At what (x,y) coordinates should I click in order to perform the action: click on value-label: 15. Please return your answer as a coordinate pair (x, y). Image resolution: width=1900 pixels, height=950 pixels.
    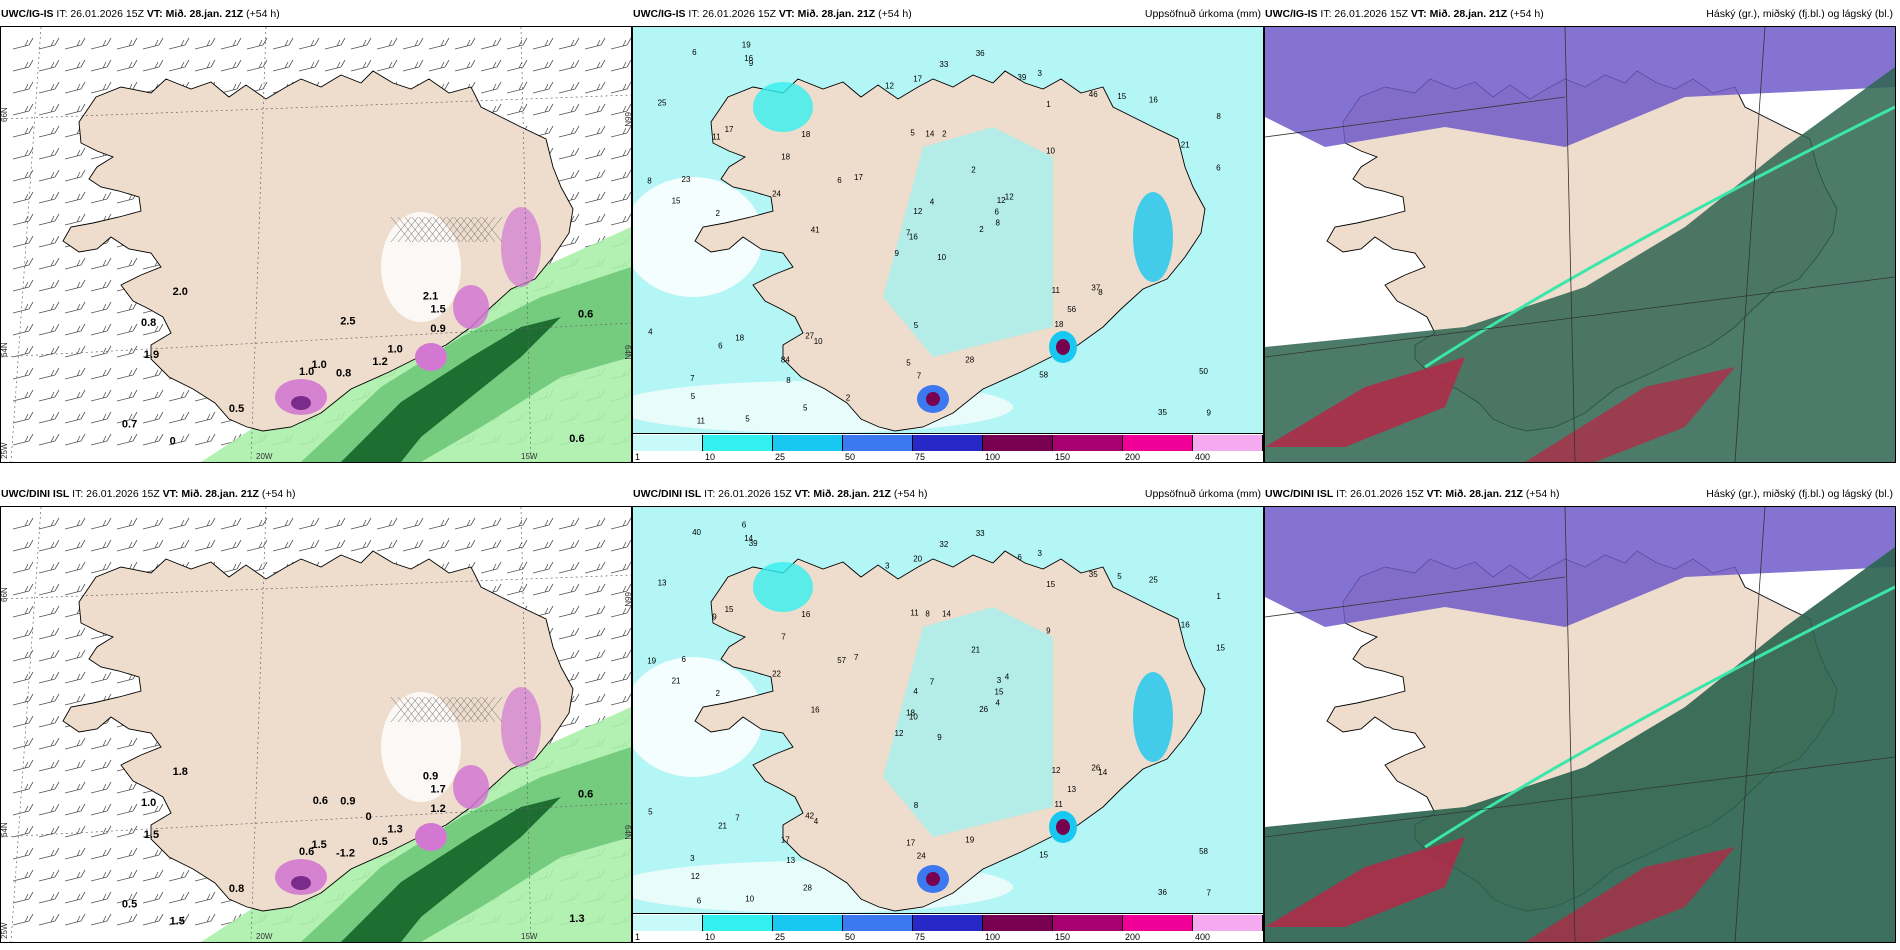
    Looking at the image, I should click on (676, 201).